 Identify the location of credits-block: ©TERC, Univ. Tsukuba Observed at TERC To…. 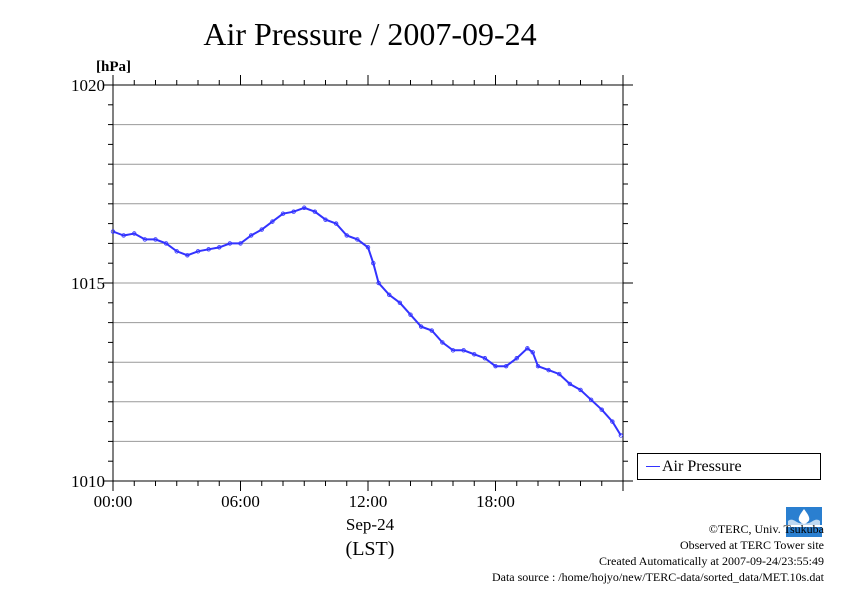
(658, 553).